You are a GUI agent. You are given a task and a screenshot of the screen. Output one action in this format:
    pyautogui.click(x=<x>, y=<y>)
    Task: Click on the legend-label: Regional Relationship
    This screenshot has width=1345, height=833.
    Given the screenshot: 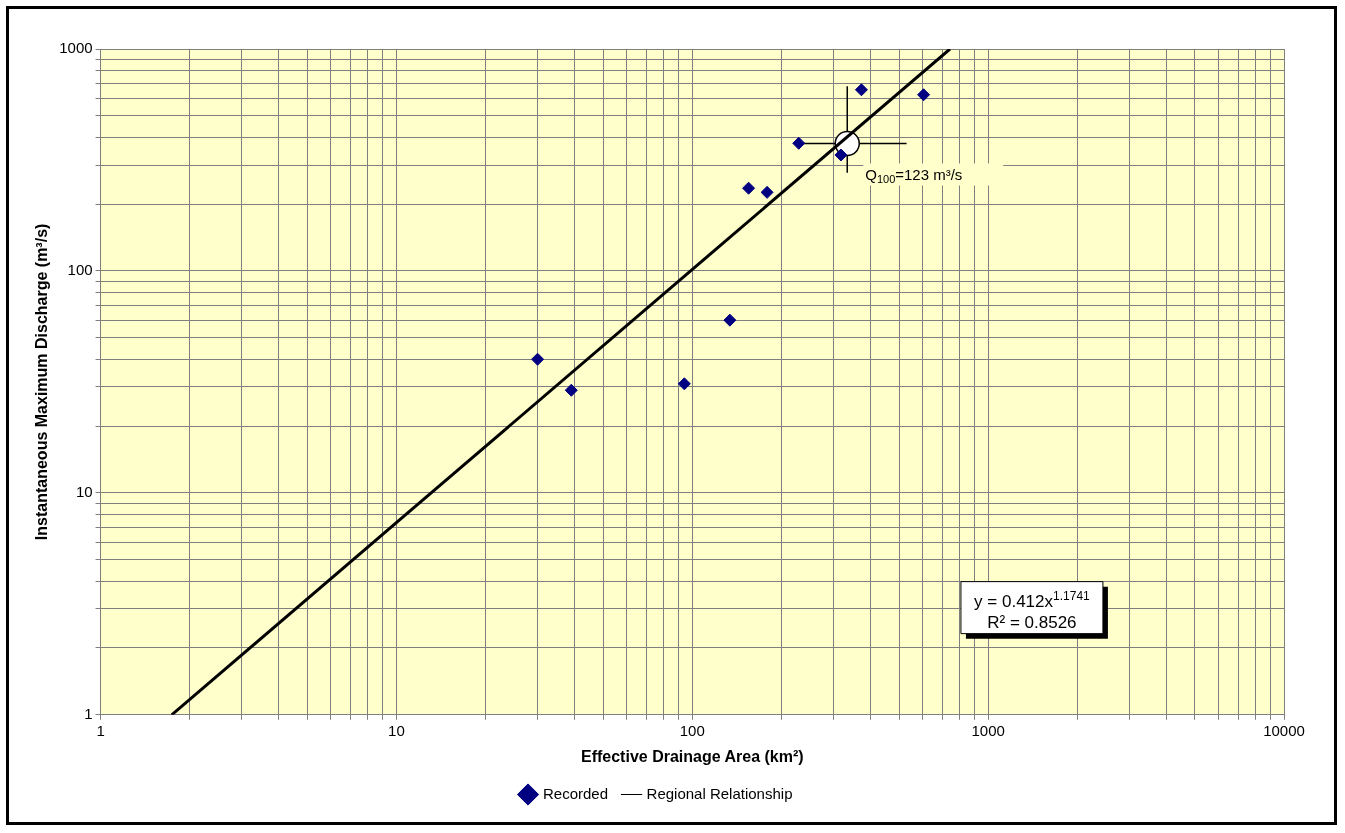 What is the action you would take?
    pyautogui.click(x=719, y=793)
    